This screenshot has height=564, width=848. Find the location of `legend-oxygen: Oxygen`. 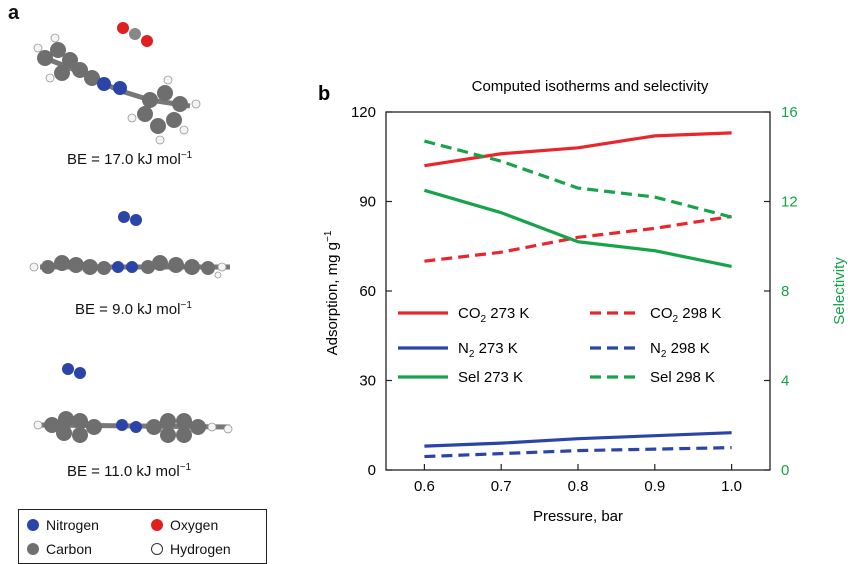

legend-oxygen: Oxygen is located at coordinates (184, 525).